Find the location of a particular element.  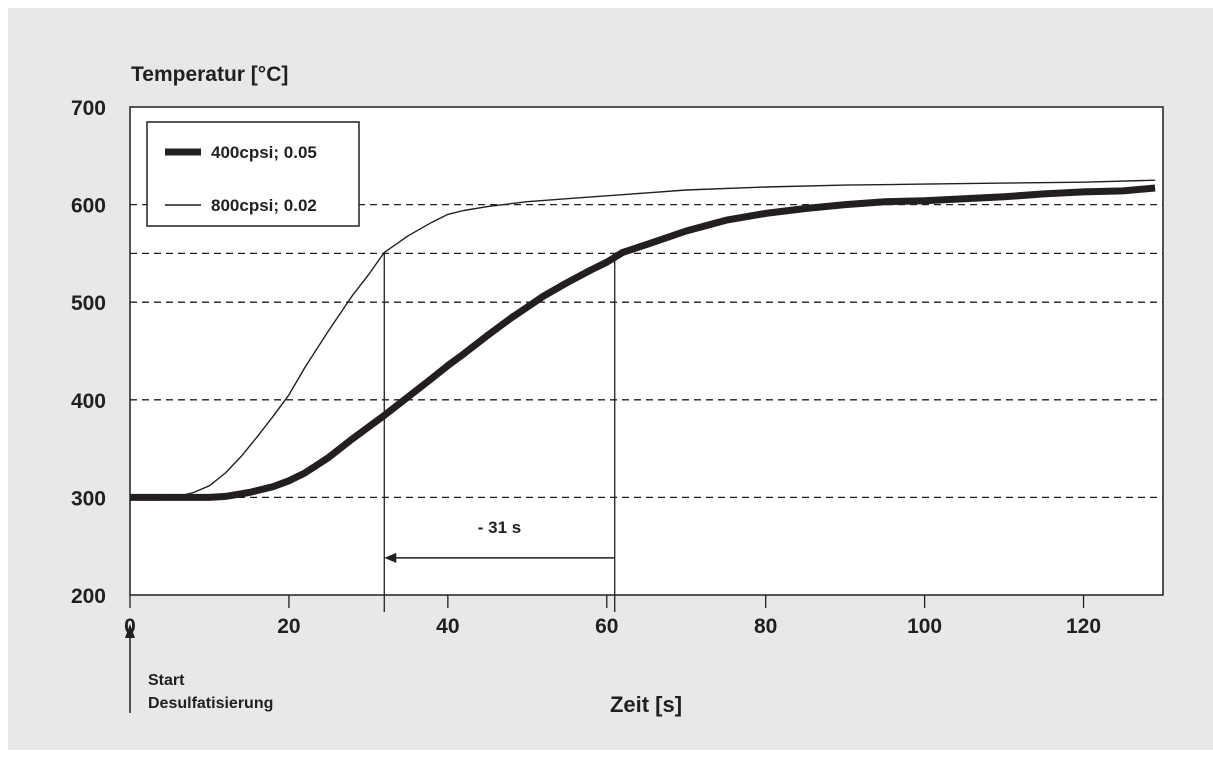

delta-label: - 31 s is located at coordinates (499, 527).